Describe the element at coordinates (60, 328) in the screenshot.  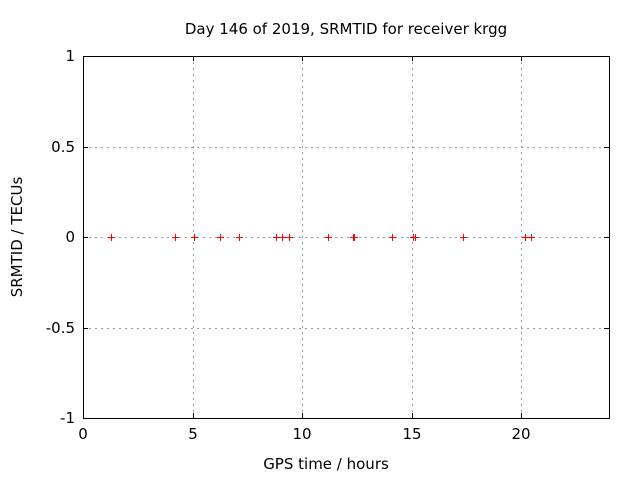
I see `y-tick-label: -0.5` at that location.